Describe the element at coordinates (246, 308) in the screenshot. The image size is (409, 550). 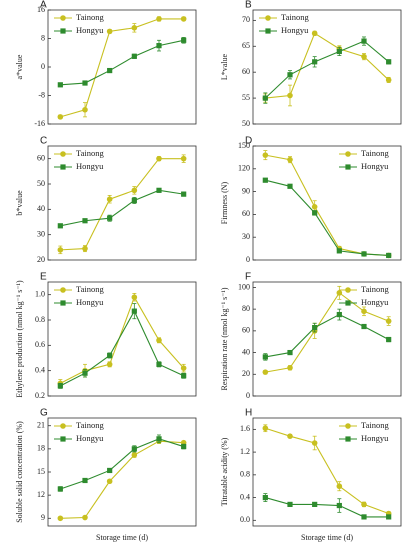
I see `y-tick-label: 80` at that location.